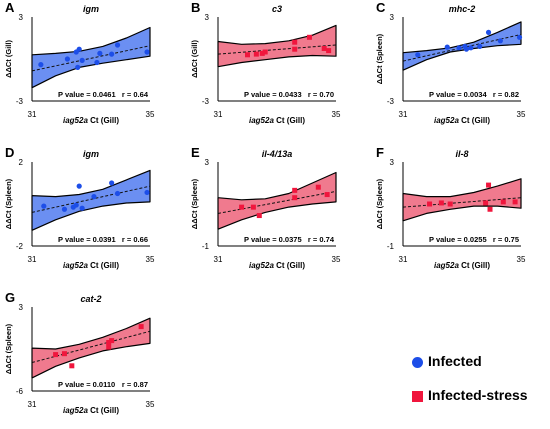 The width and height of the screenshot is (550, 429). I want to click on p-value-label: P value = 0.0034, so click(458, 94).